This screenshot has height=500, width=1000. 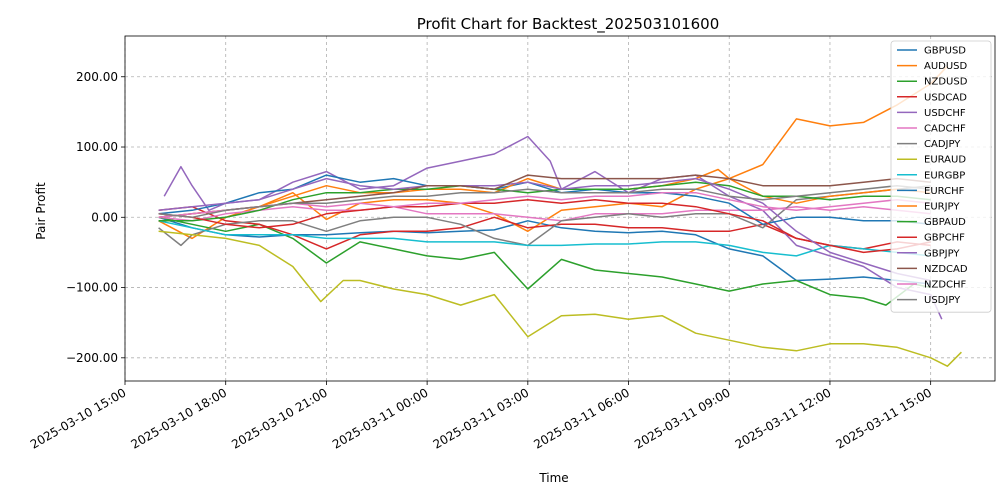 I want to click on series-line-cadchf, so click(x=544, y=213).